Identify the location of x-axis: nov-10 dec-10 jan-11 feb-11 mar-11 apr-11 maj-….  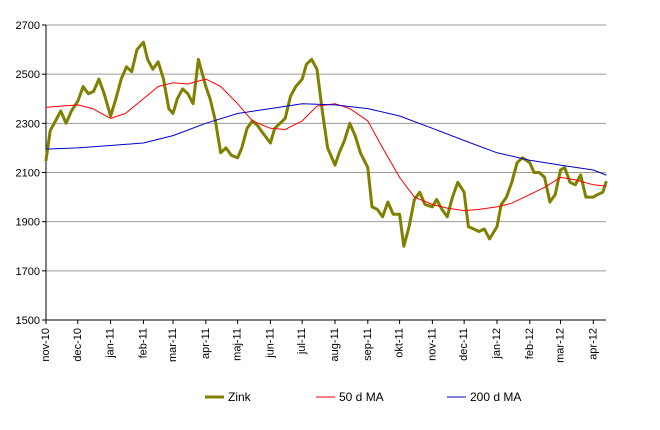
(319, 341).